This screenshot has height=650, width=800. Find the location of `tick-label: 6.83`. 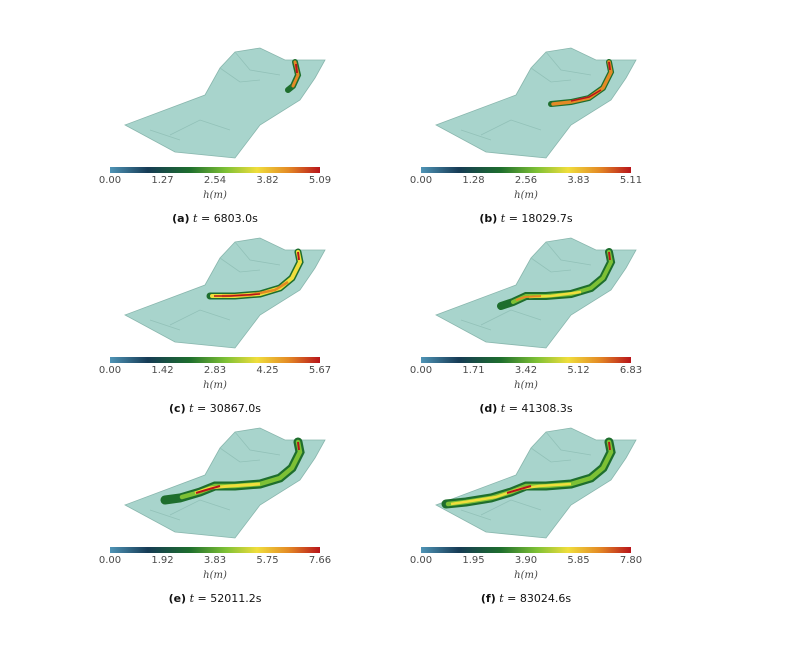

tick-label: 6.83 is located at coordinates (631, 370).